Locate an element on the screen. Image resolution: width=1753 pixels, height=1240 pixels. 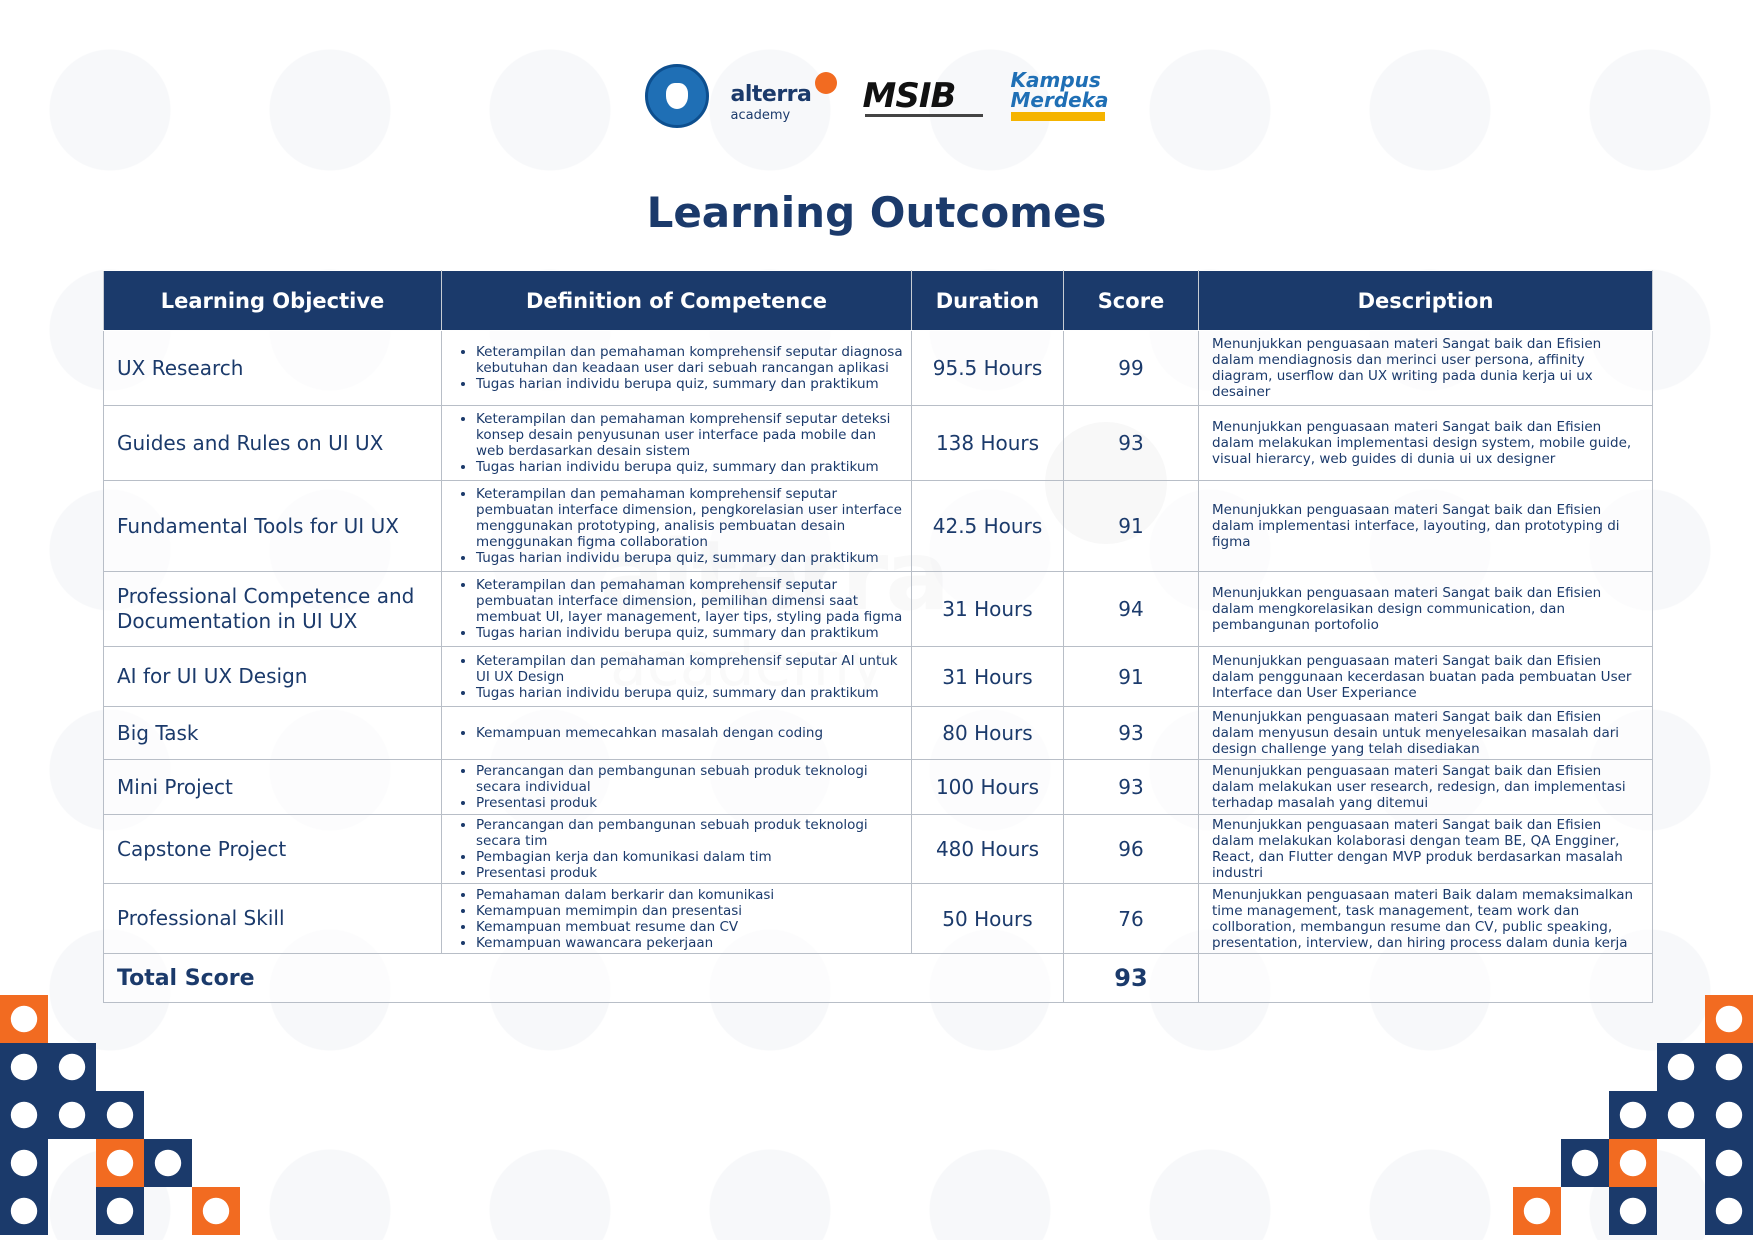
msib-logo: MSIB is located at coordinates (925, 96).